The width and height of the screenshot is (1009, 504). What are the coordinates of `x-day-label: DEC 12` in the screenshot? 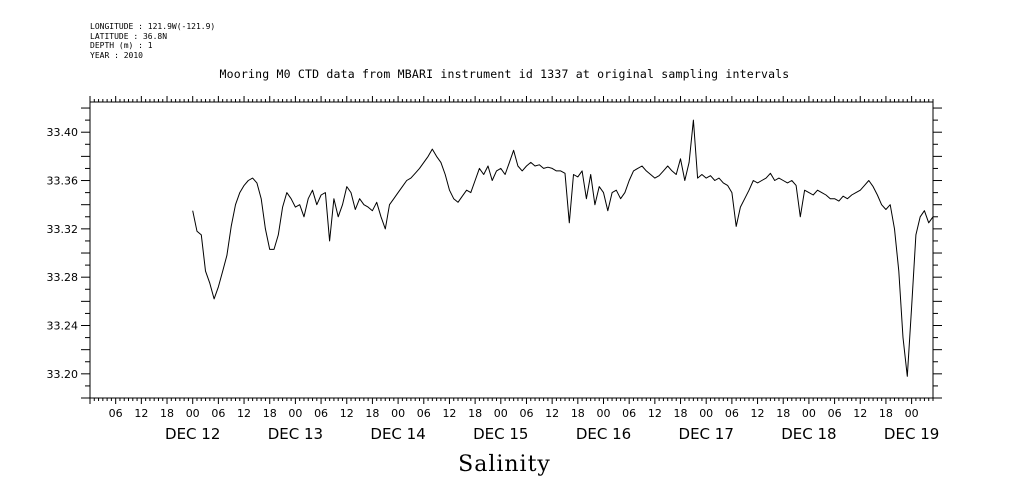 It's located at (192, 434).